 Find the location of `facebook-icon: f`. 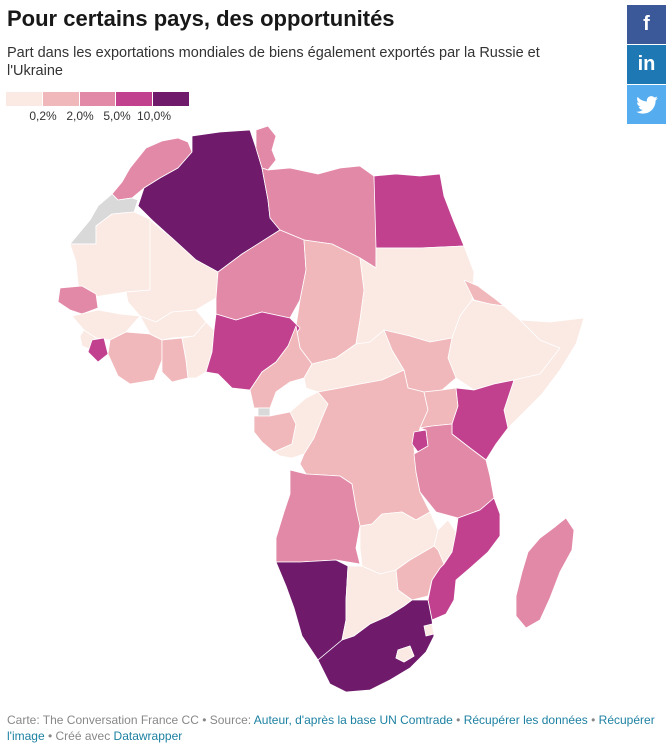

facebook-icon: f is located at coordinates (646, 24).